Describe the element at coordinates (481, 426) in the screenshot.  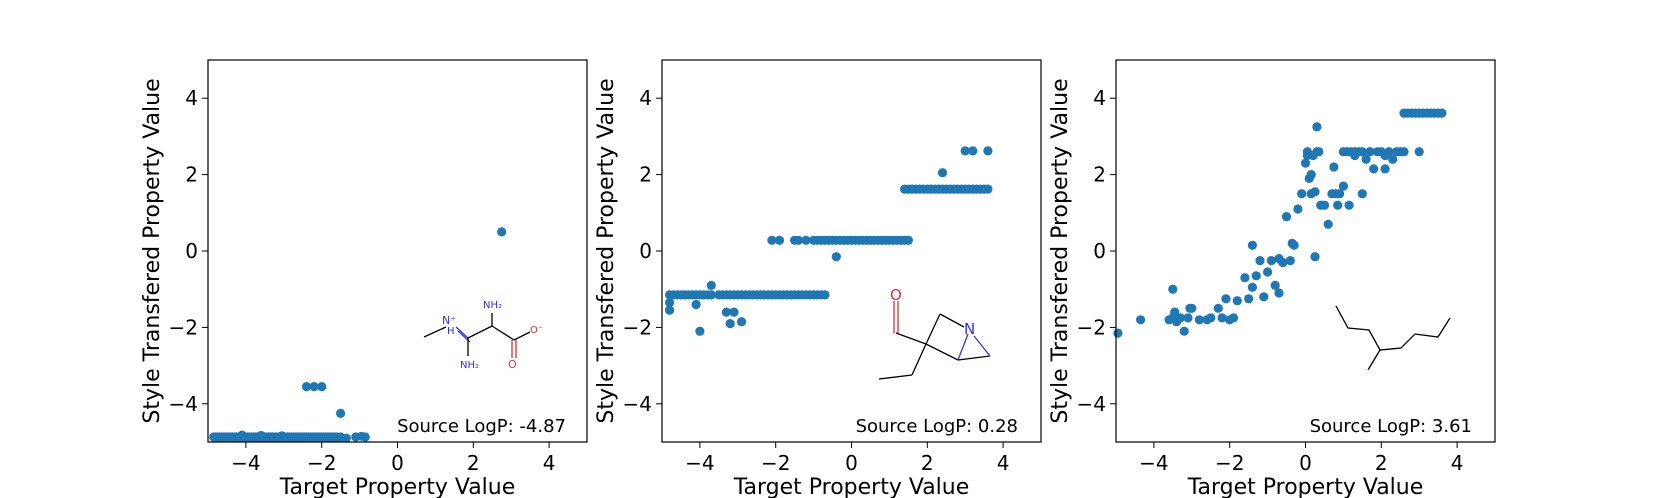
I see `source-logp-annotation-1: Source LogP: -4.87` at that location.